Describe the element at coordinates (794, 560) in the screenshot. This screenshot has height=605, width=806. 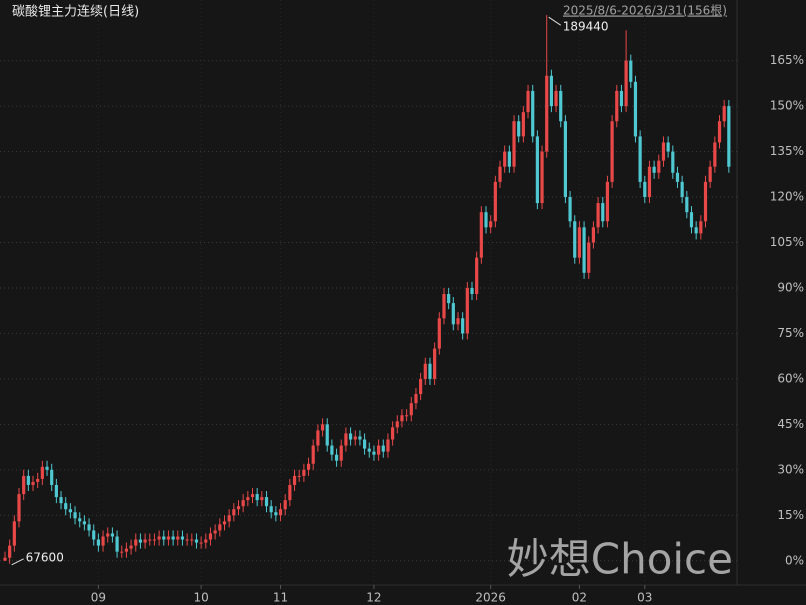
I see `y-tick-label: 0%` at that location.